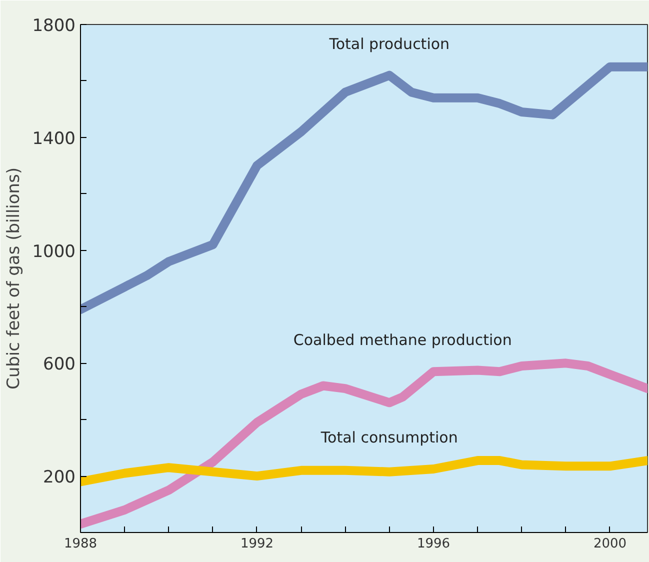 The image size is (649, 562). I want to click on x-tick-label: 2000, so click(610, 544).